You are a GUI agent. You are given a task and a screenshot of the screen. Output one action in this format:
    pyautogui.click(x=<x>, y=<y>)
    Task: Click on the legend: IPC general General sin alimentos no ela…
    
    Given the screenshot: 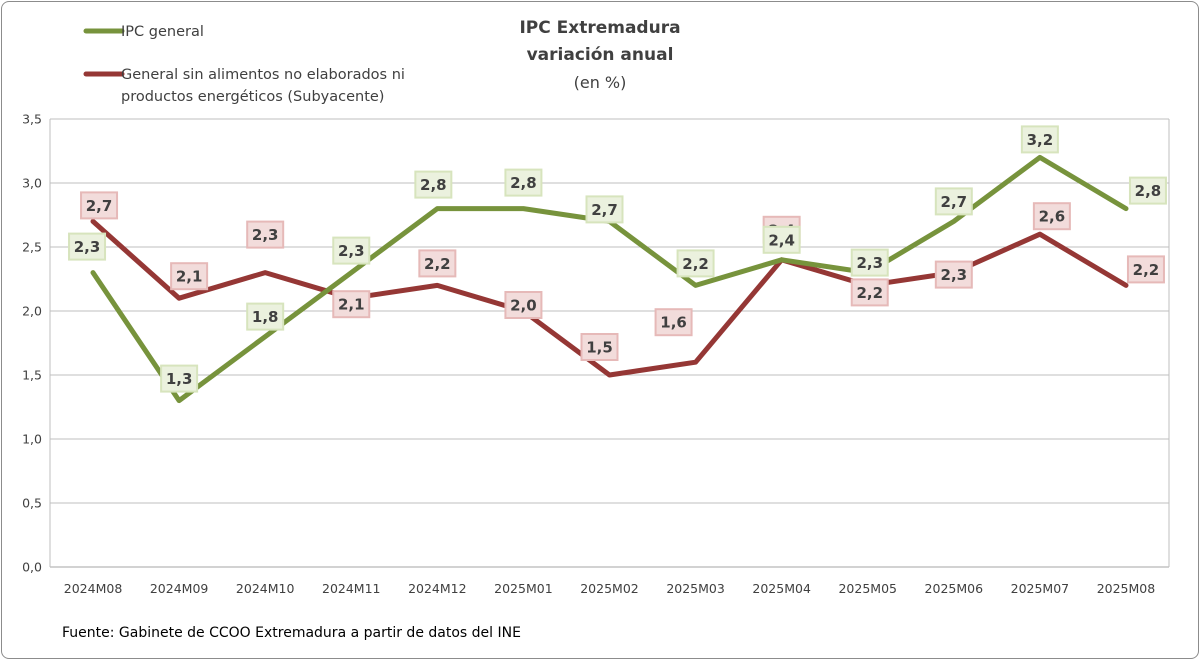 What is the action you would take?
    pyautogui.click(x=244, y=64)
    